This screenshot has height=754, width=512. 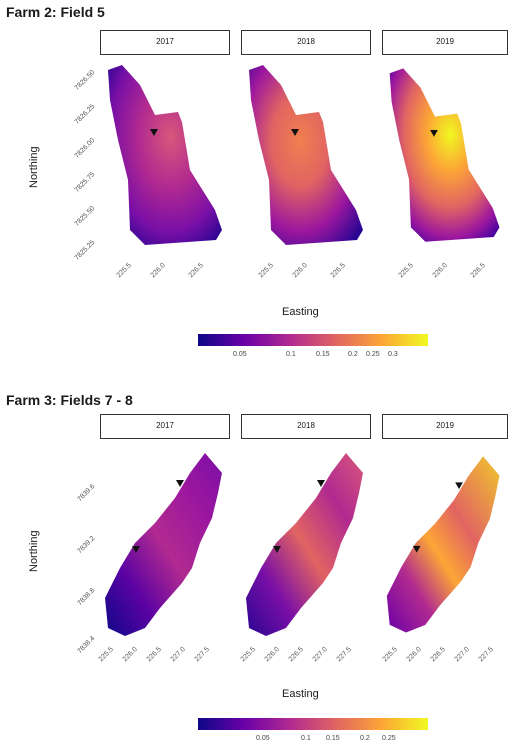 What do you see at coordinates (313, 340) in the screenshot?
I see `farm2-legend-colorbar` at bounding box center [313, 340].